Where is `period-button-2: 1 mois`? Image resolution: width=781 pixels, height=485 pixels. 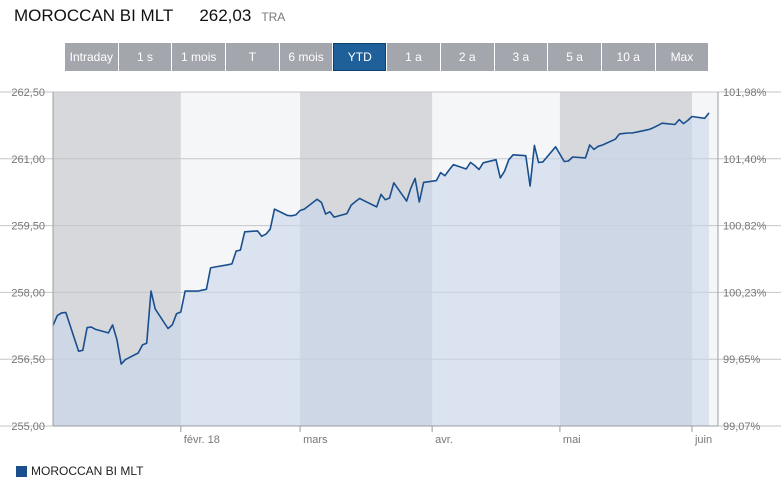 period-button-2: 1 mois is located at coordinates (199, 57).